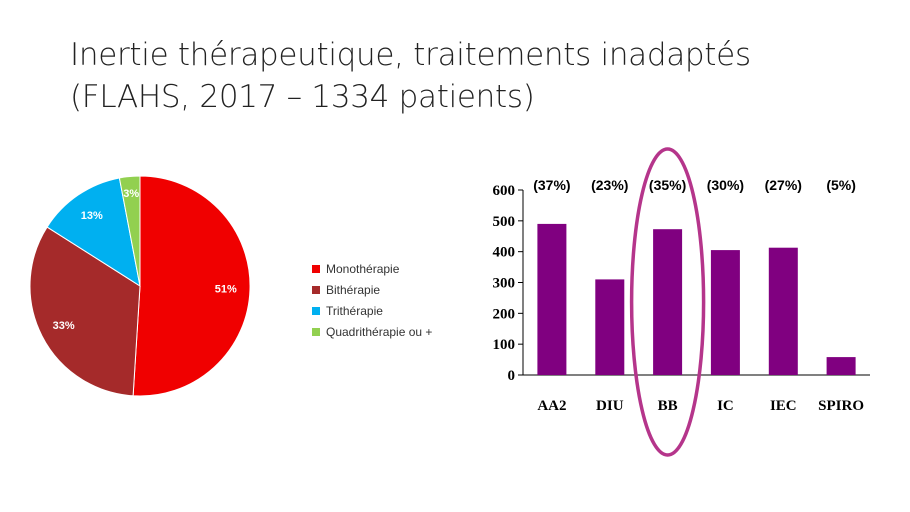 This screenshot has width=910, height=512. I want to click on y-tick-label: 0, so click(512, 376).